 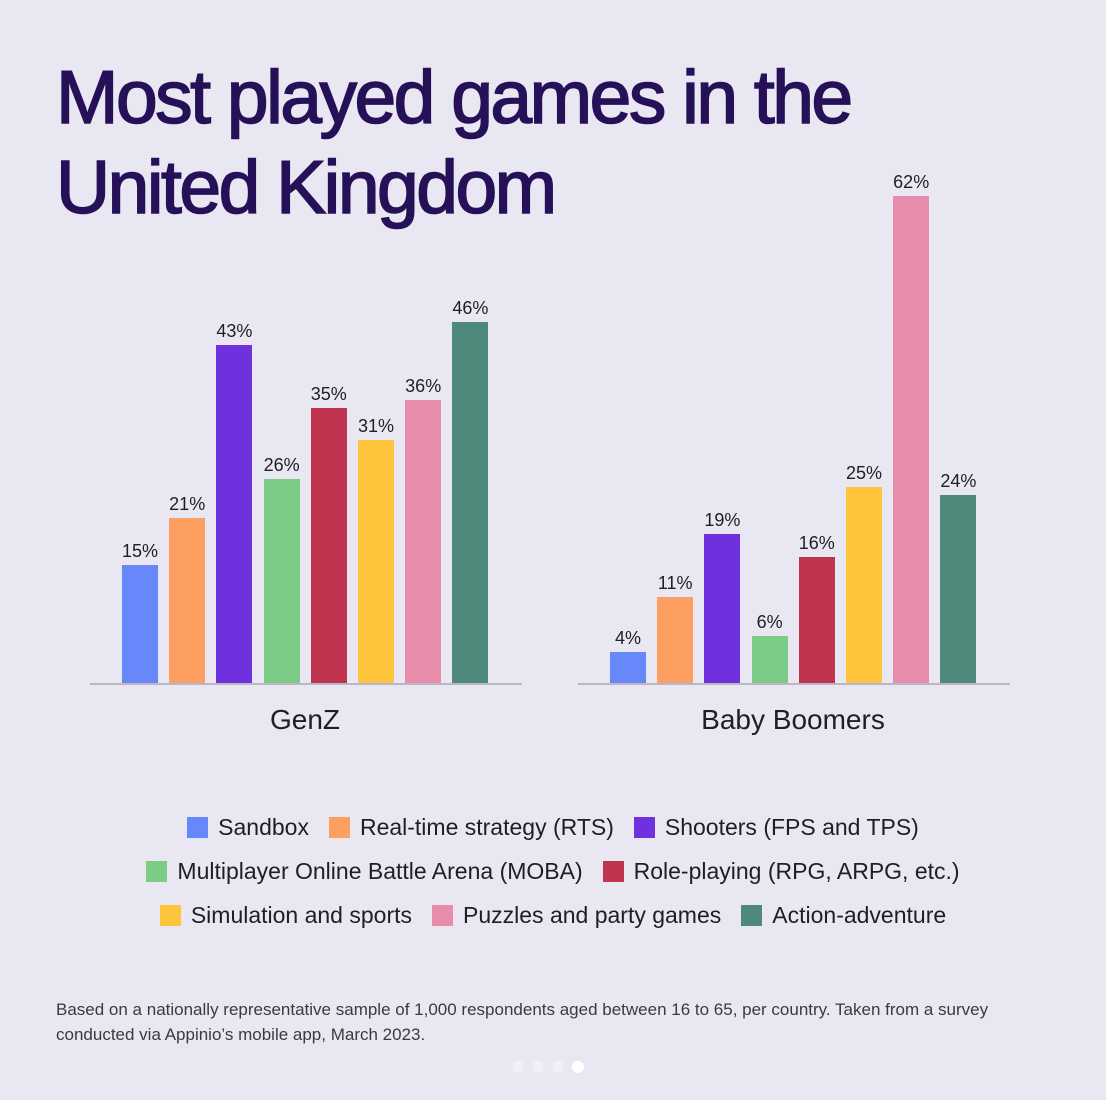 I want to click on bar-value-label: 31%, so click(x=376, y=425).